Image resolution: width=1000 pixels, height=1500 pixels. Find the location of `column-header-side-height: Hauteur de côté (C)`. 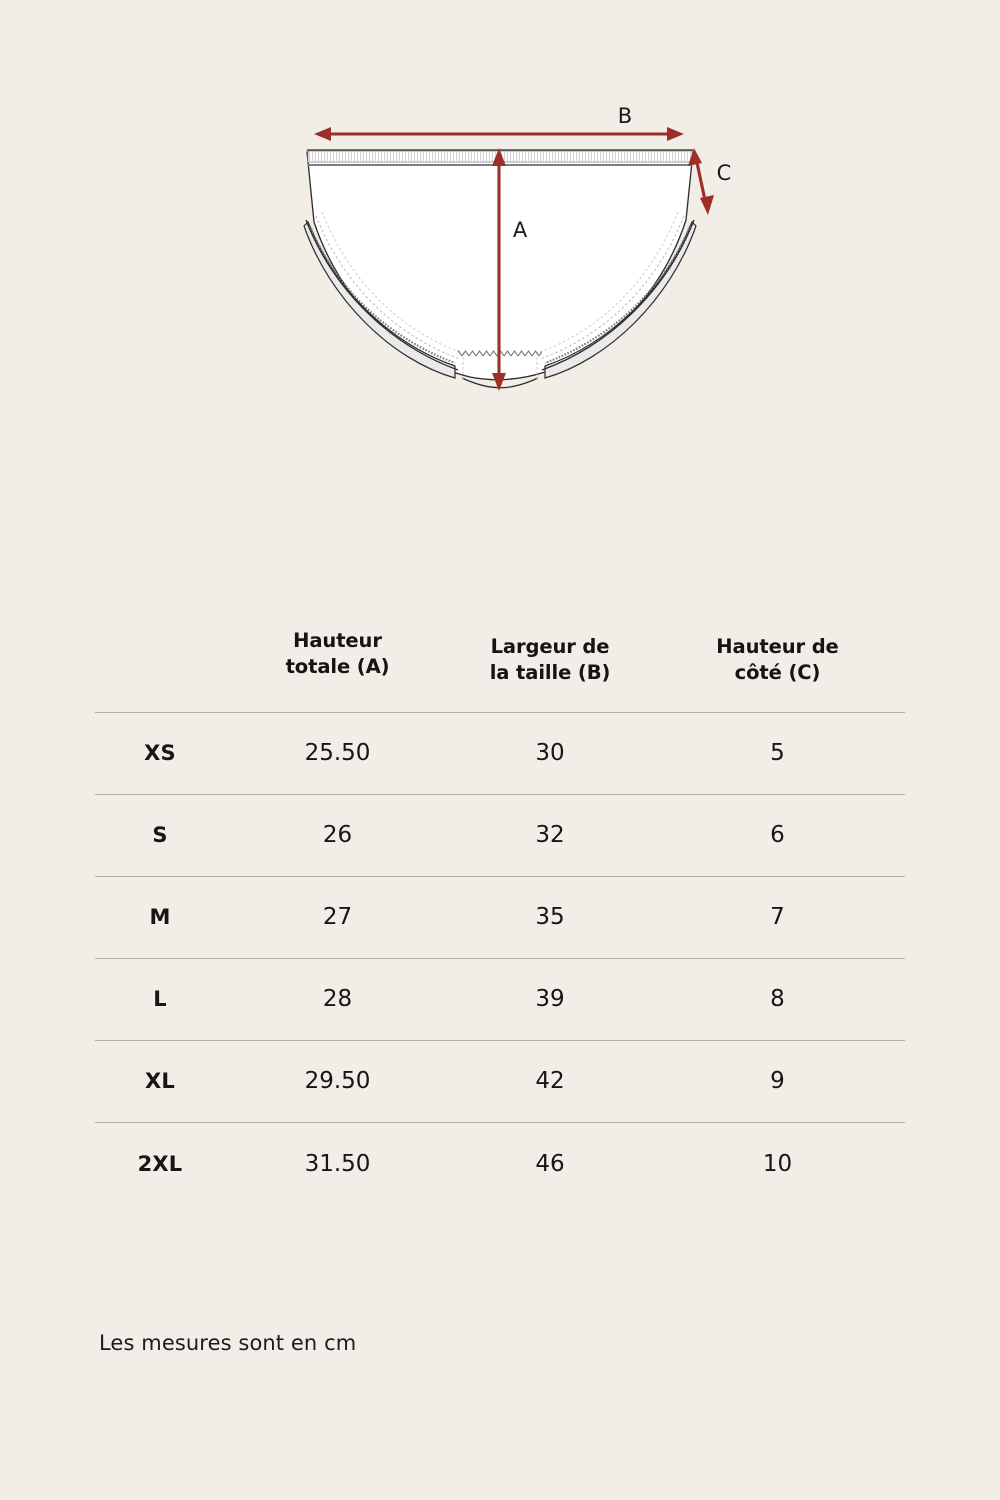

column-header-side-height: Hauteur de côté (C) is located at coordinates (777, 670).